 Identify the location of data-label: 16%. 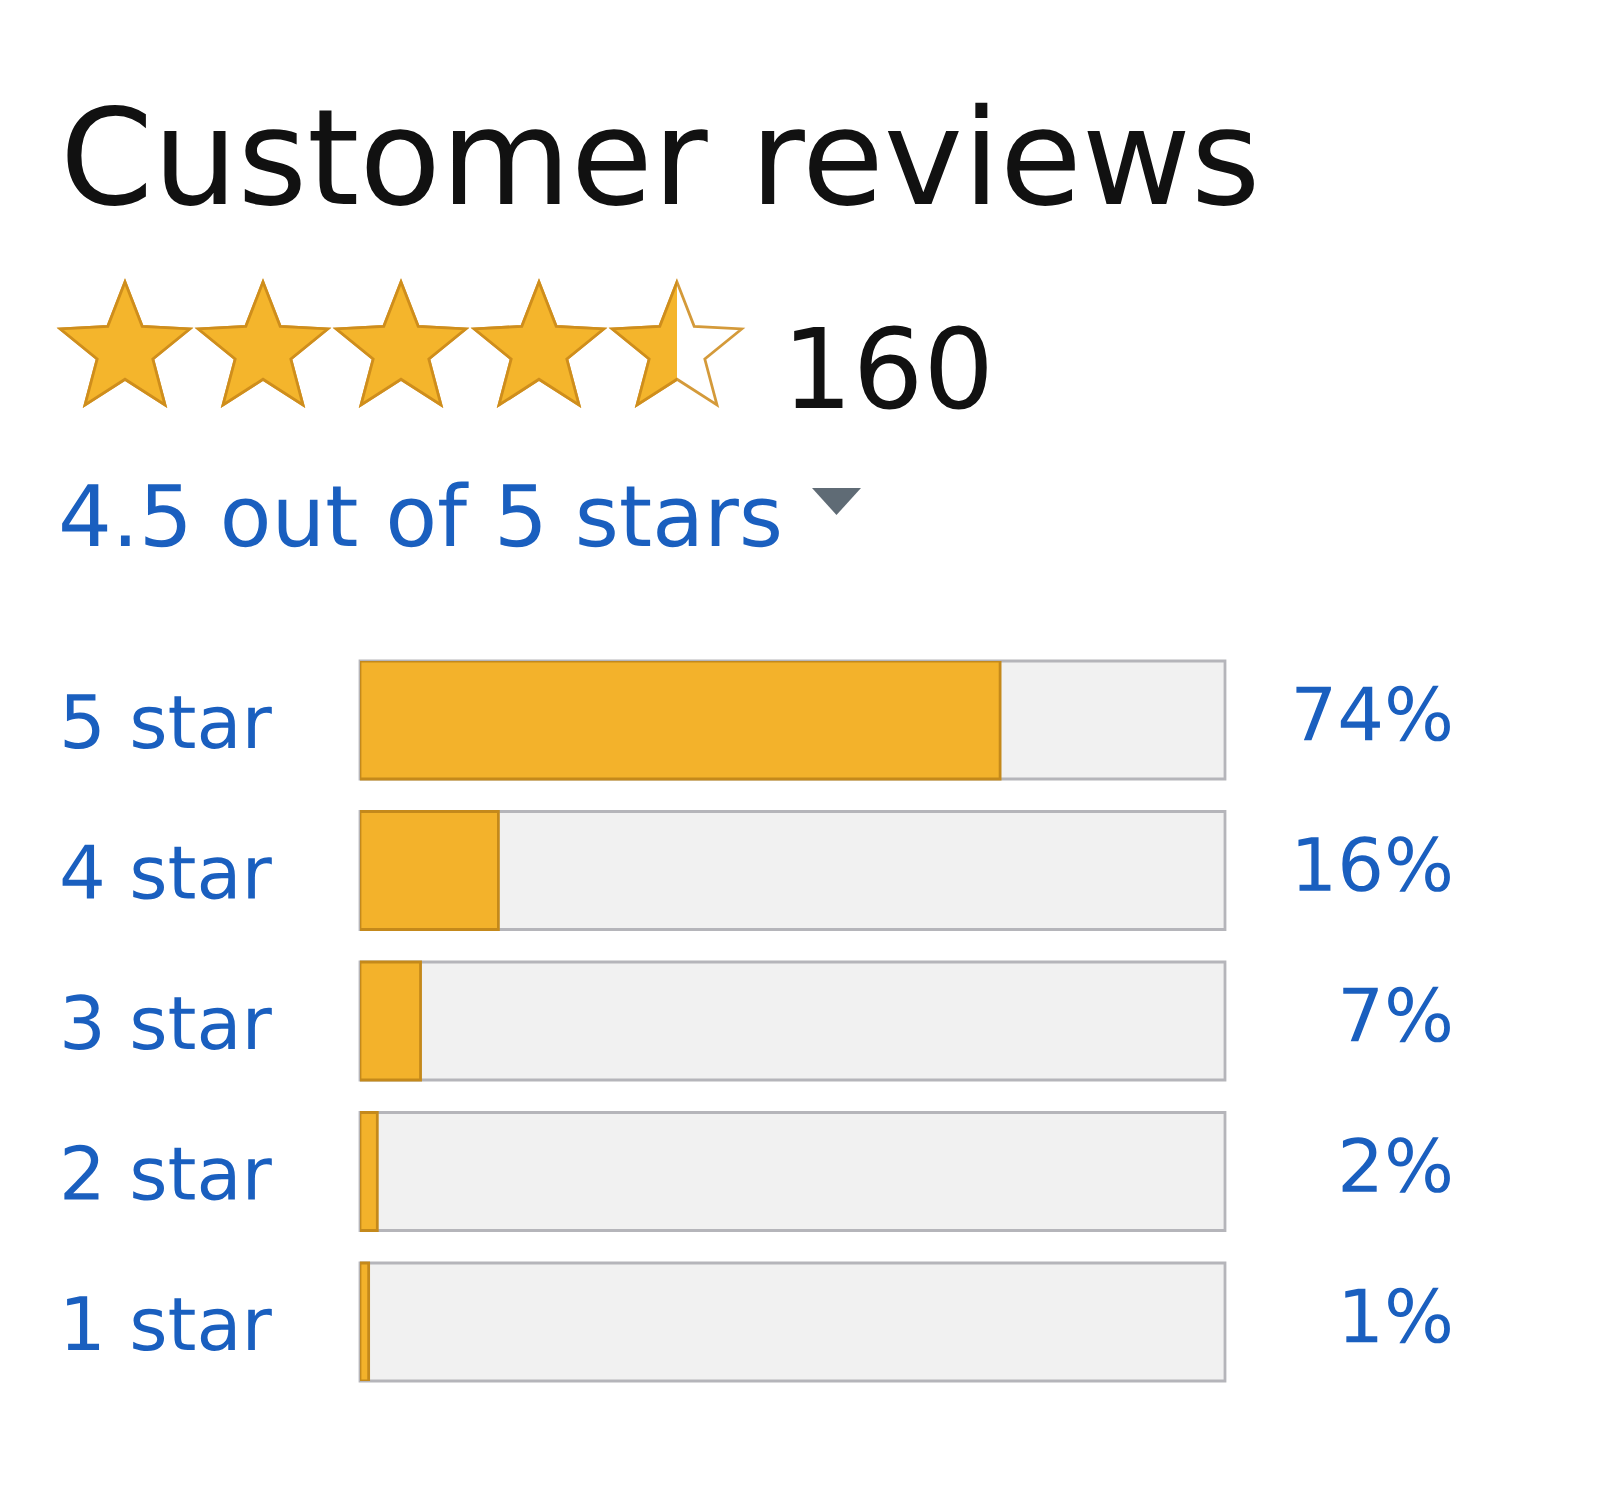
(1374, 864).